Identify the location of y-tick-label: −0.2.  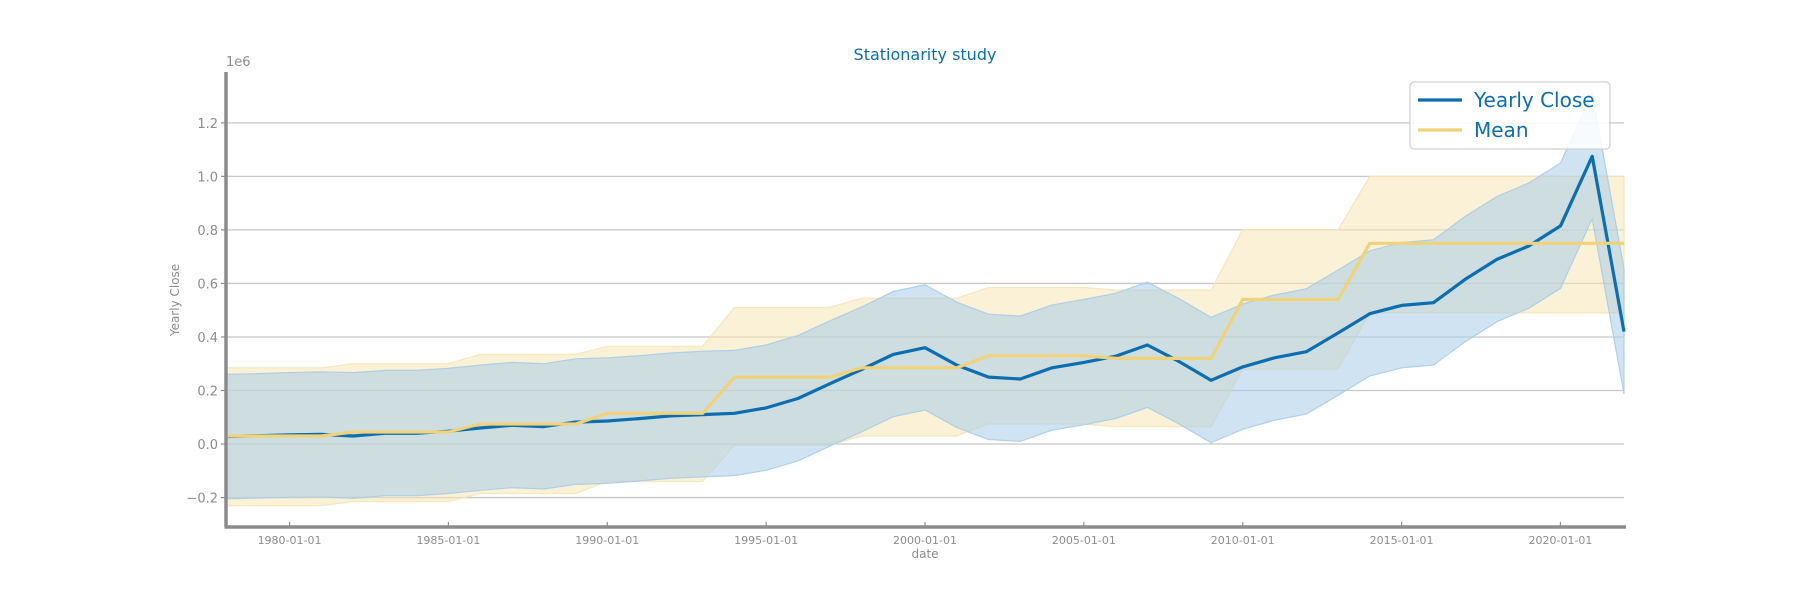
(202, 499).